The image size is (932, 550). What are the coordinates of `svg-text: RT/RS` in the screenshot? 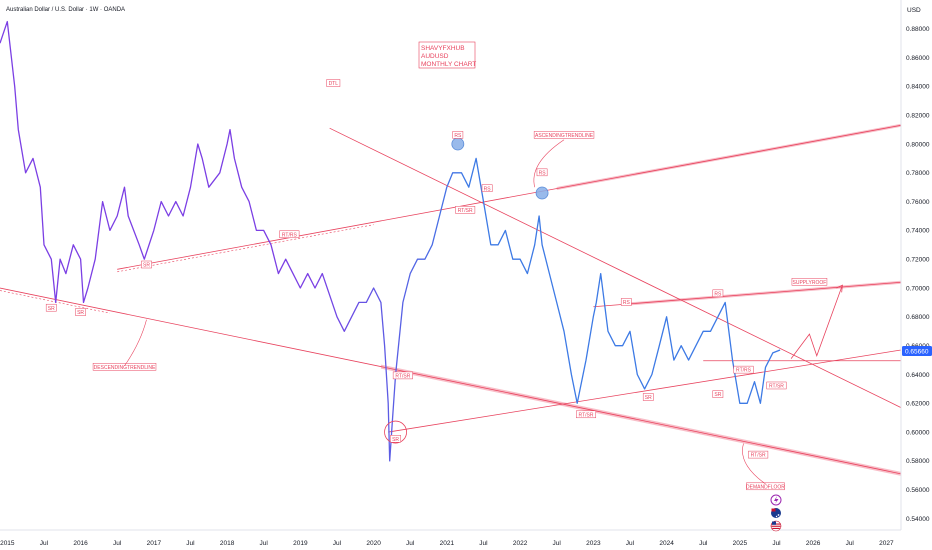 It's located at (744, 371).